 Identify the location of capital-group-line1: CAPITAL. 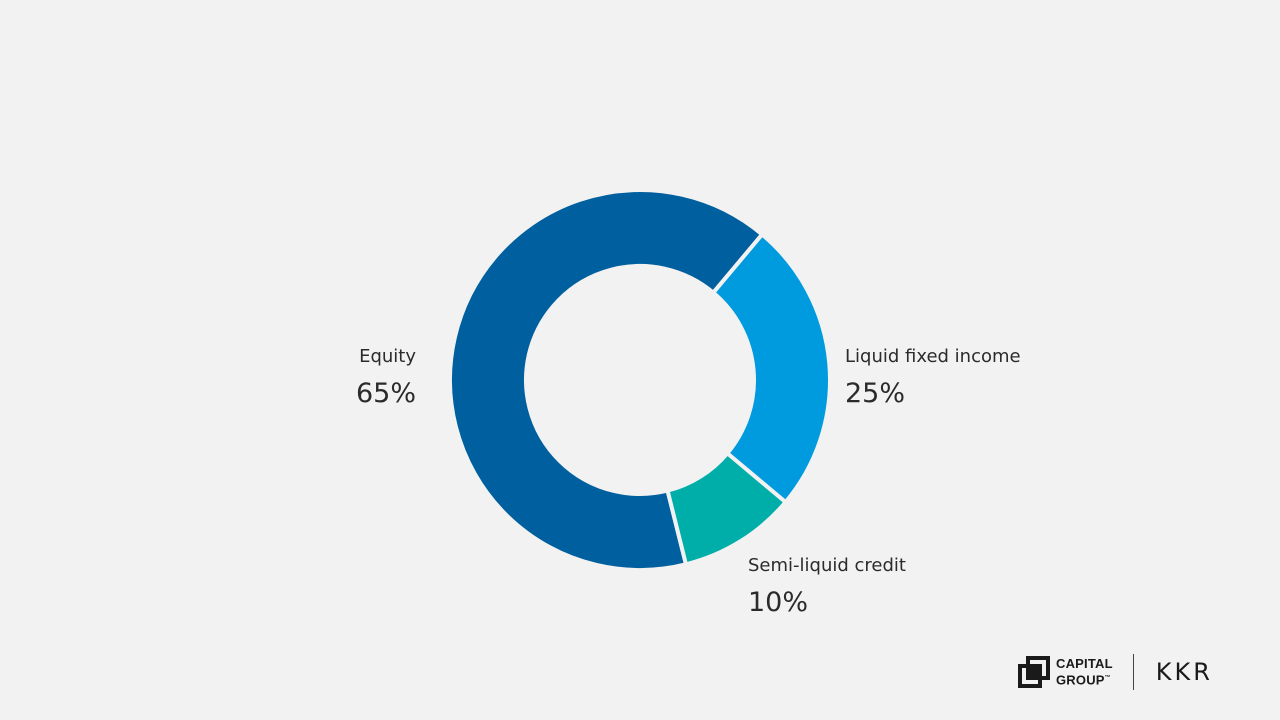
(1084, 663).